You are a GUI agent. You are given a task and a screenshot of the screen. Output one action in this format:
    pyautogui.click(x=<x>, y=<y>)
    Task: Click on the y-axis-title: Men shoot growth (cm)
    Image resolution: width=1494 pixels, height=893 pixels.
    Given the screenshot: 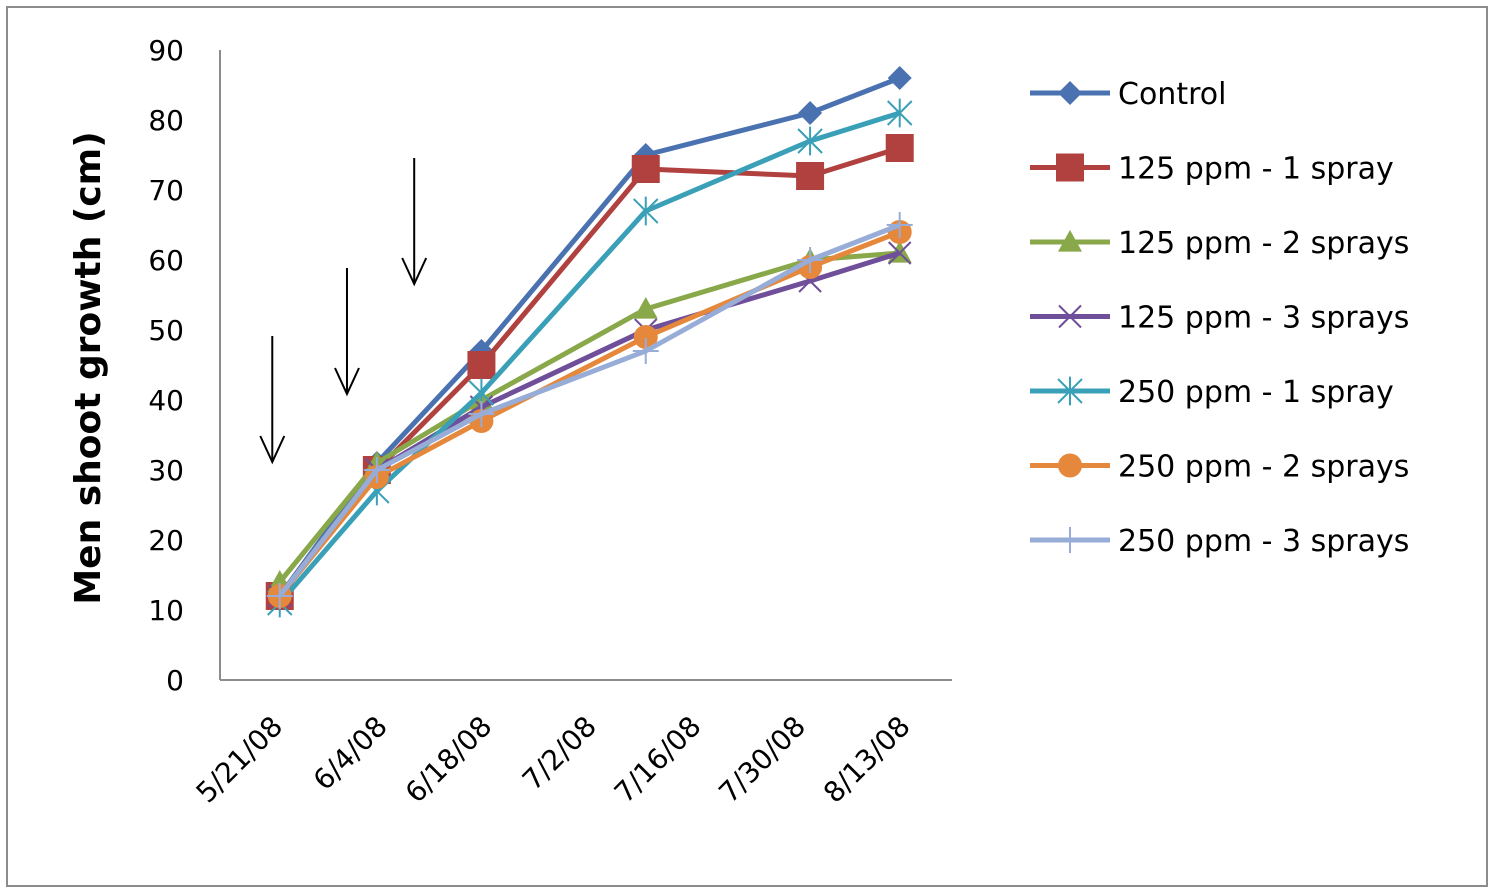 What is the action you would take?
    pyautogui.click(x=88, y=367)
    